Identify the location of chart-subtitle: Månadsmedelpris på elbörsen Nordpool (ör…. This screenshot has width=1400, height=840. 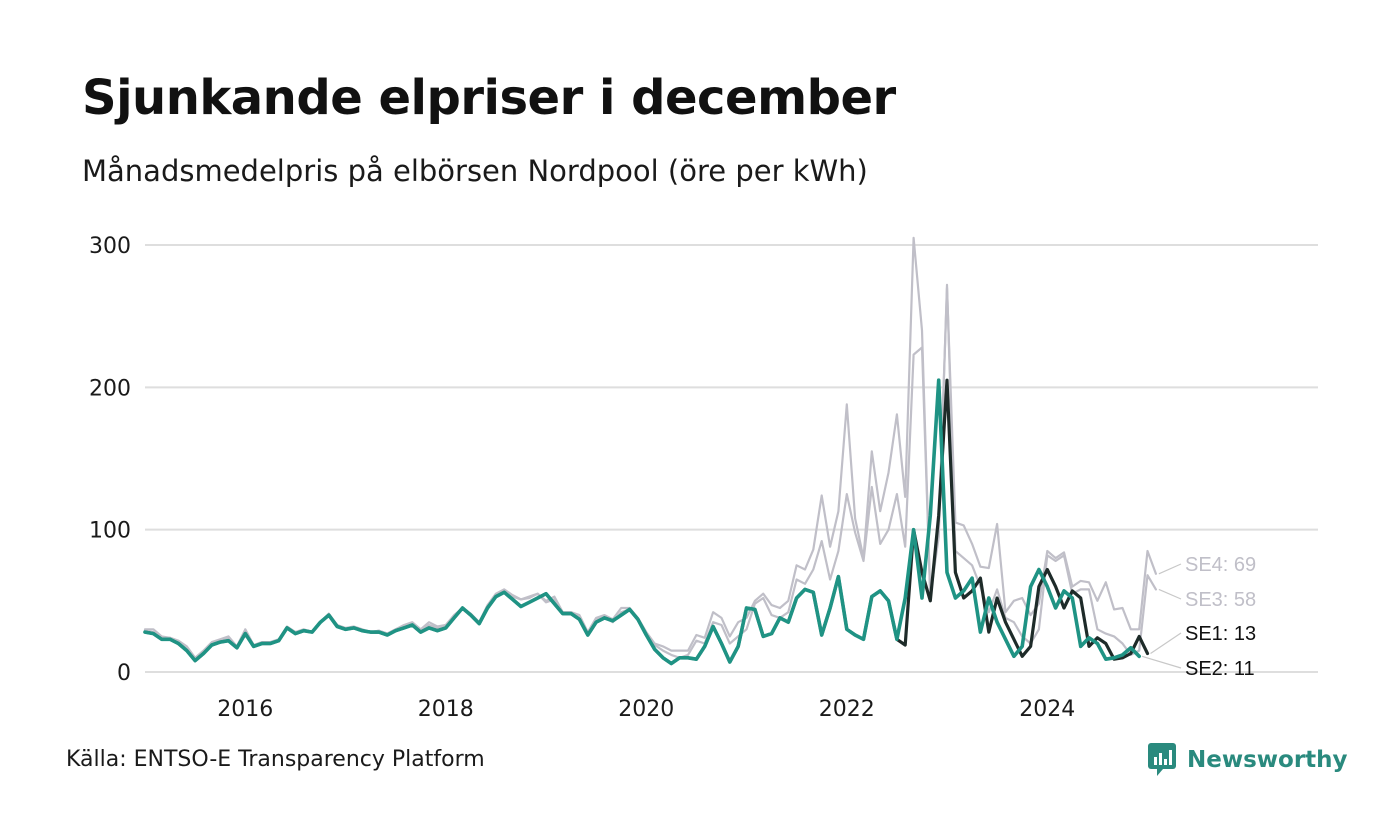
(475, 171).